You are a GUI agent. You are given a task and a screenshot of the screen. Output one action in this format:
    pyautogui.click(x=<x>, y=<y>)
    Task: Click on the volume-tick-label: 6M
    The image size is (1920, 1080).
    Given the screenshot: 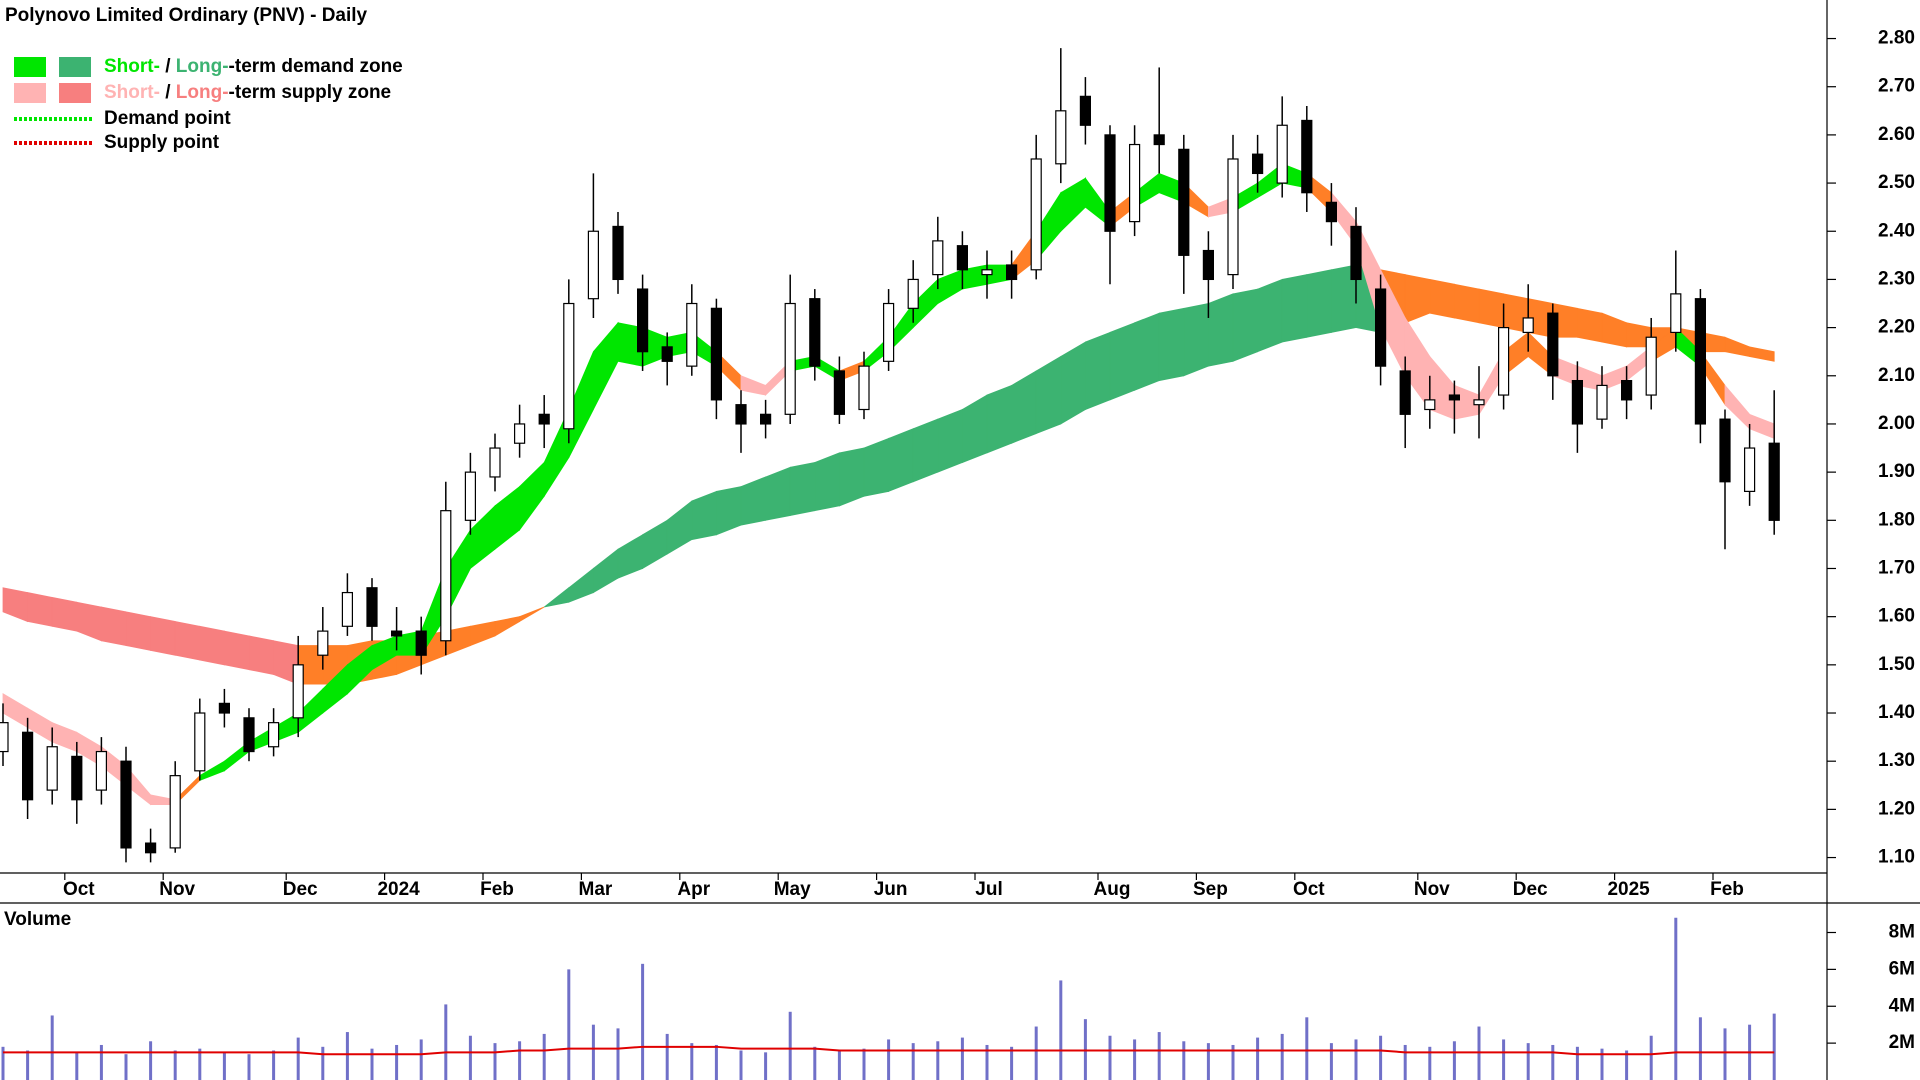 What is the action you would take?
    pyautogui.click(x=1902, y=968)
    